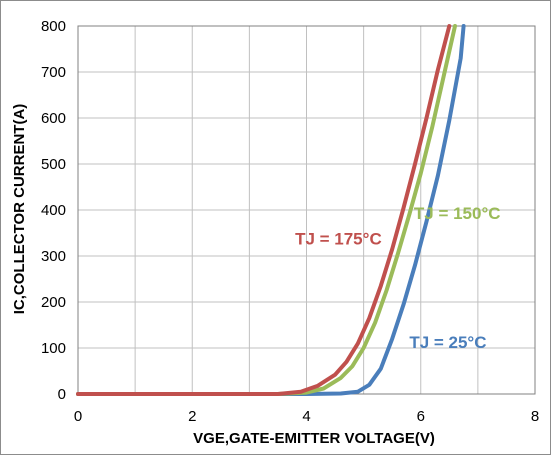 Image resolution: width=551 pixels, height=455 pixels. What do you see at coordinates (19, 209) in the screenshot?
I see `y-axis-title: IC,COLLECTOR CURRENT(A)` at bounding box center [19, 209].